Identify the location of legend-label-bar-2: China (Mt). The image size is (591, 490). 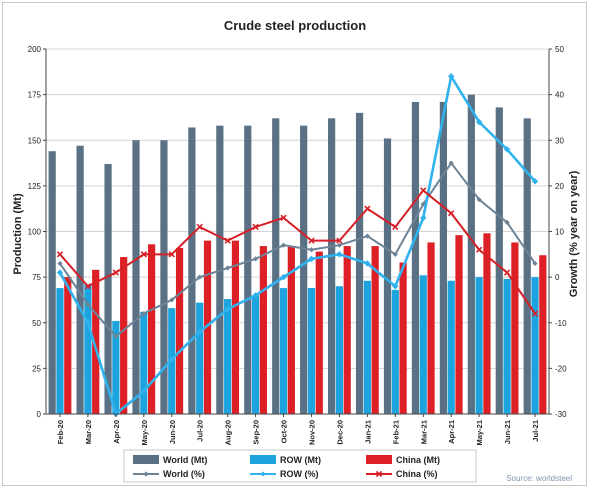
(418, 460).